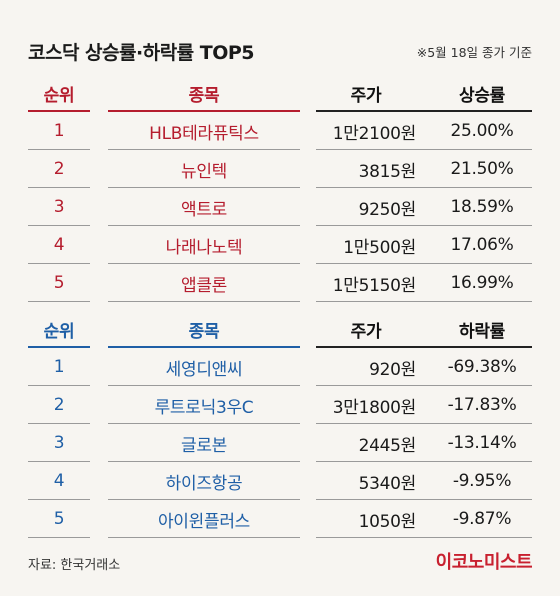 This screenshot has width=560, height=596. What do you see at coordinates (482, 207) in the screenshot?
I see `change-cell: 18.59%` at bounding box center [482, 207].